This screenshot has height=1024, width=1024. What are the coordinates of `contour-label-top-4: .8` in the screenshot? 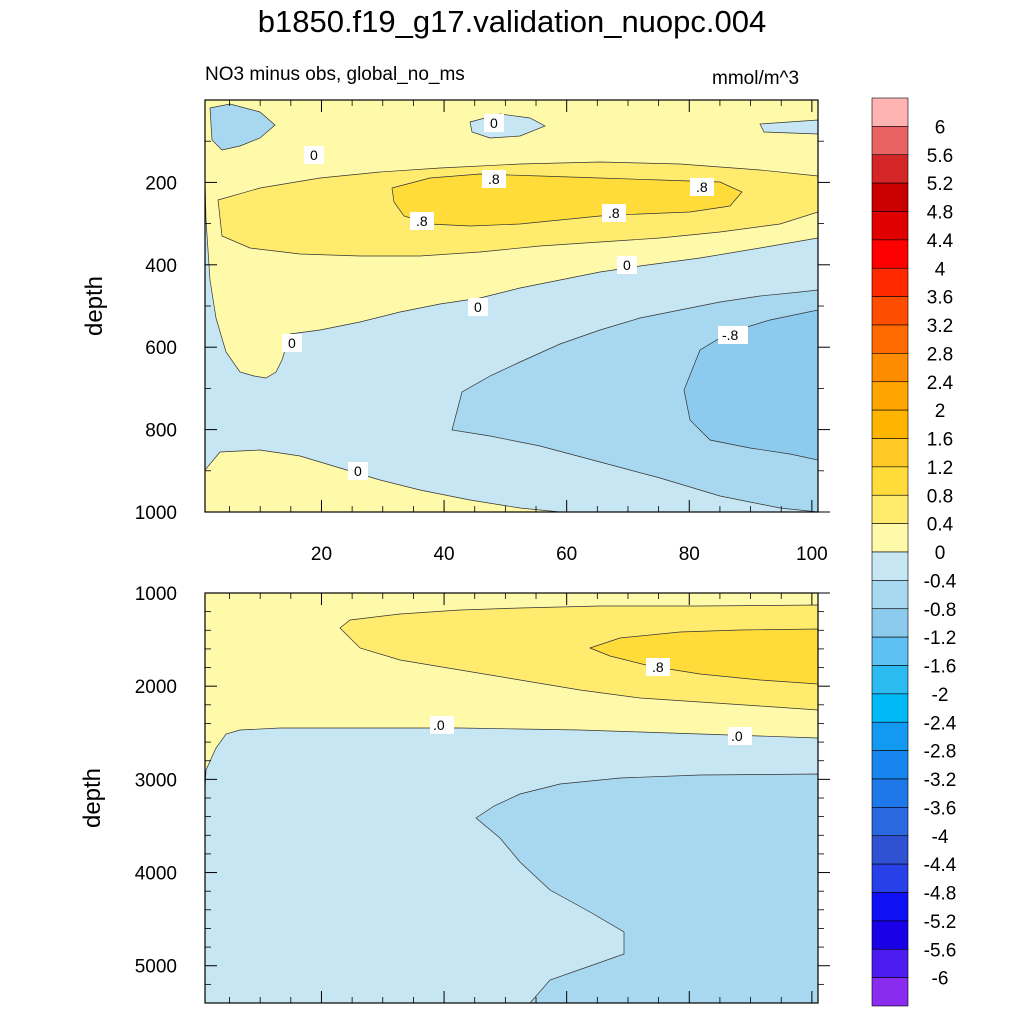 It's located at (614, 213).